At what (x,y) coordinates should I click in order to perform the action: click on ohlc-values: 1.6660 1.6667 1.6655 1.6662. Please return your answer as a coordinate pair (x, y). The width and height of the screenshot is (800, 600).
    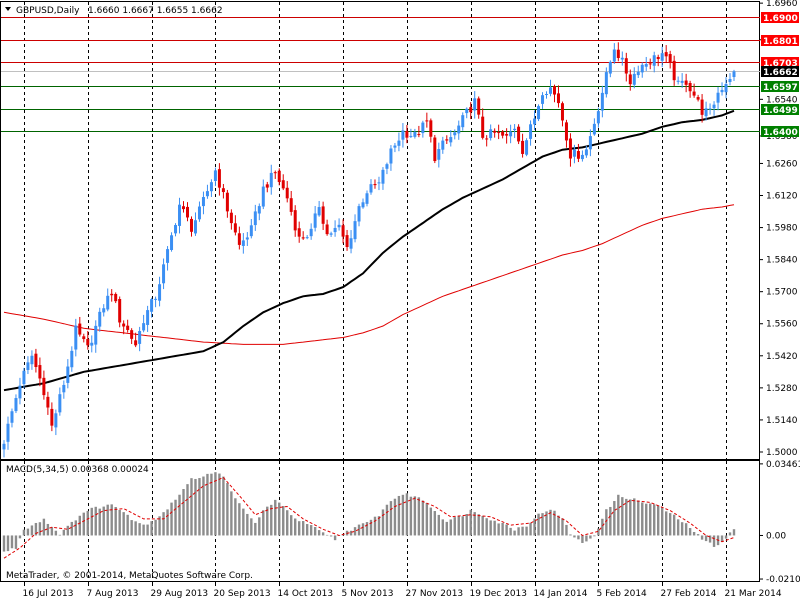
    Looking at the image, I should click on (155, 11).